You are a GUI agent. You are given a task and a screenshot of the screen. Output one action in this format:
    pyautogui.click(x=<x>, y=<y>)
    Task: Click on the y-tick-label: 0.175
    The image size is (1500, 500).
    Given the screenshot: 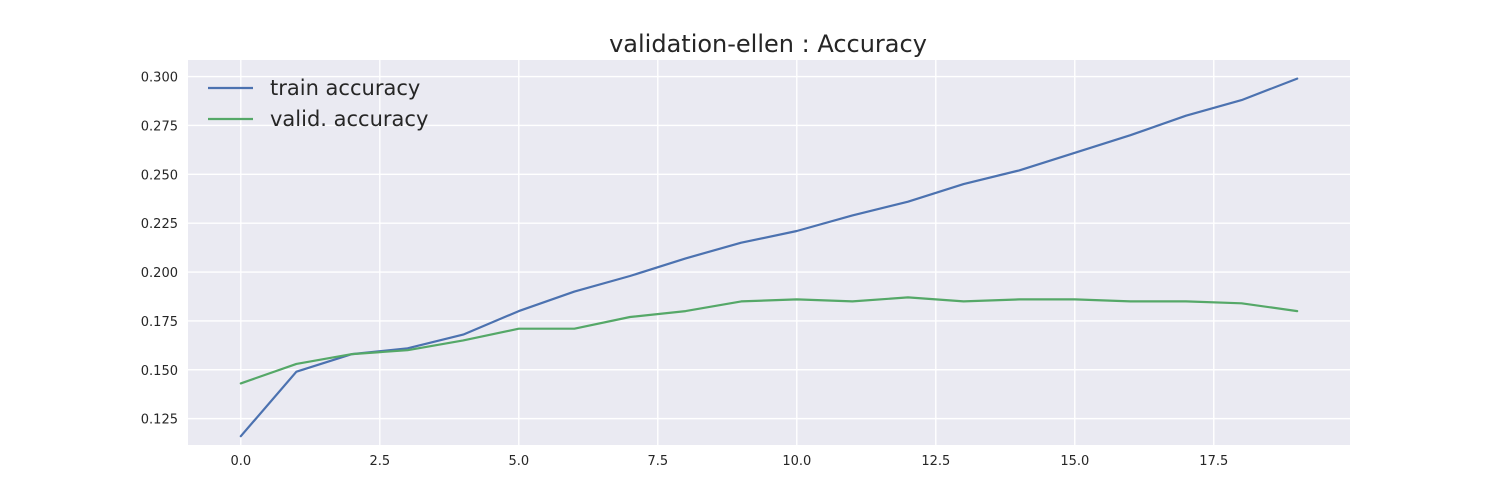 What is the action you would take?
    pyautogui.click(x=159, y=322)
    